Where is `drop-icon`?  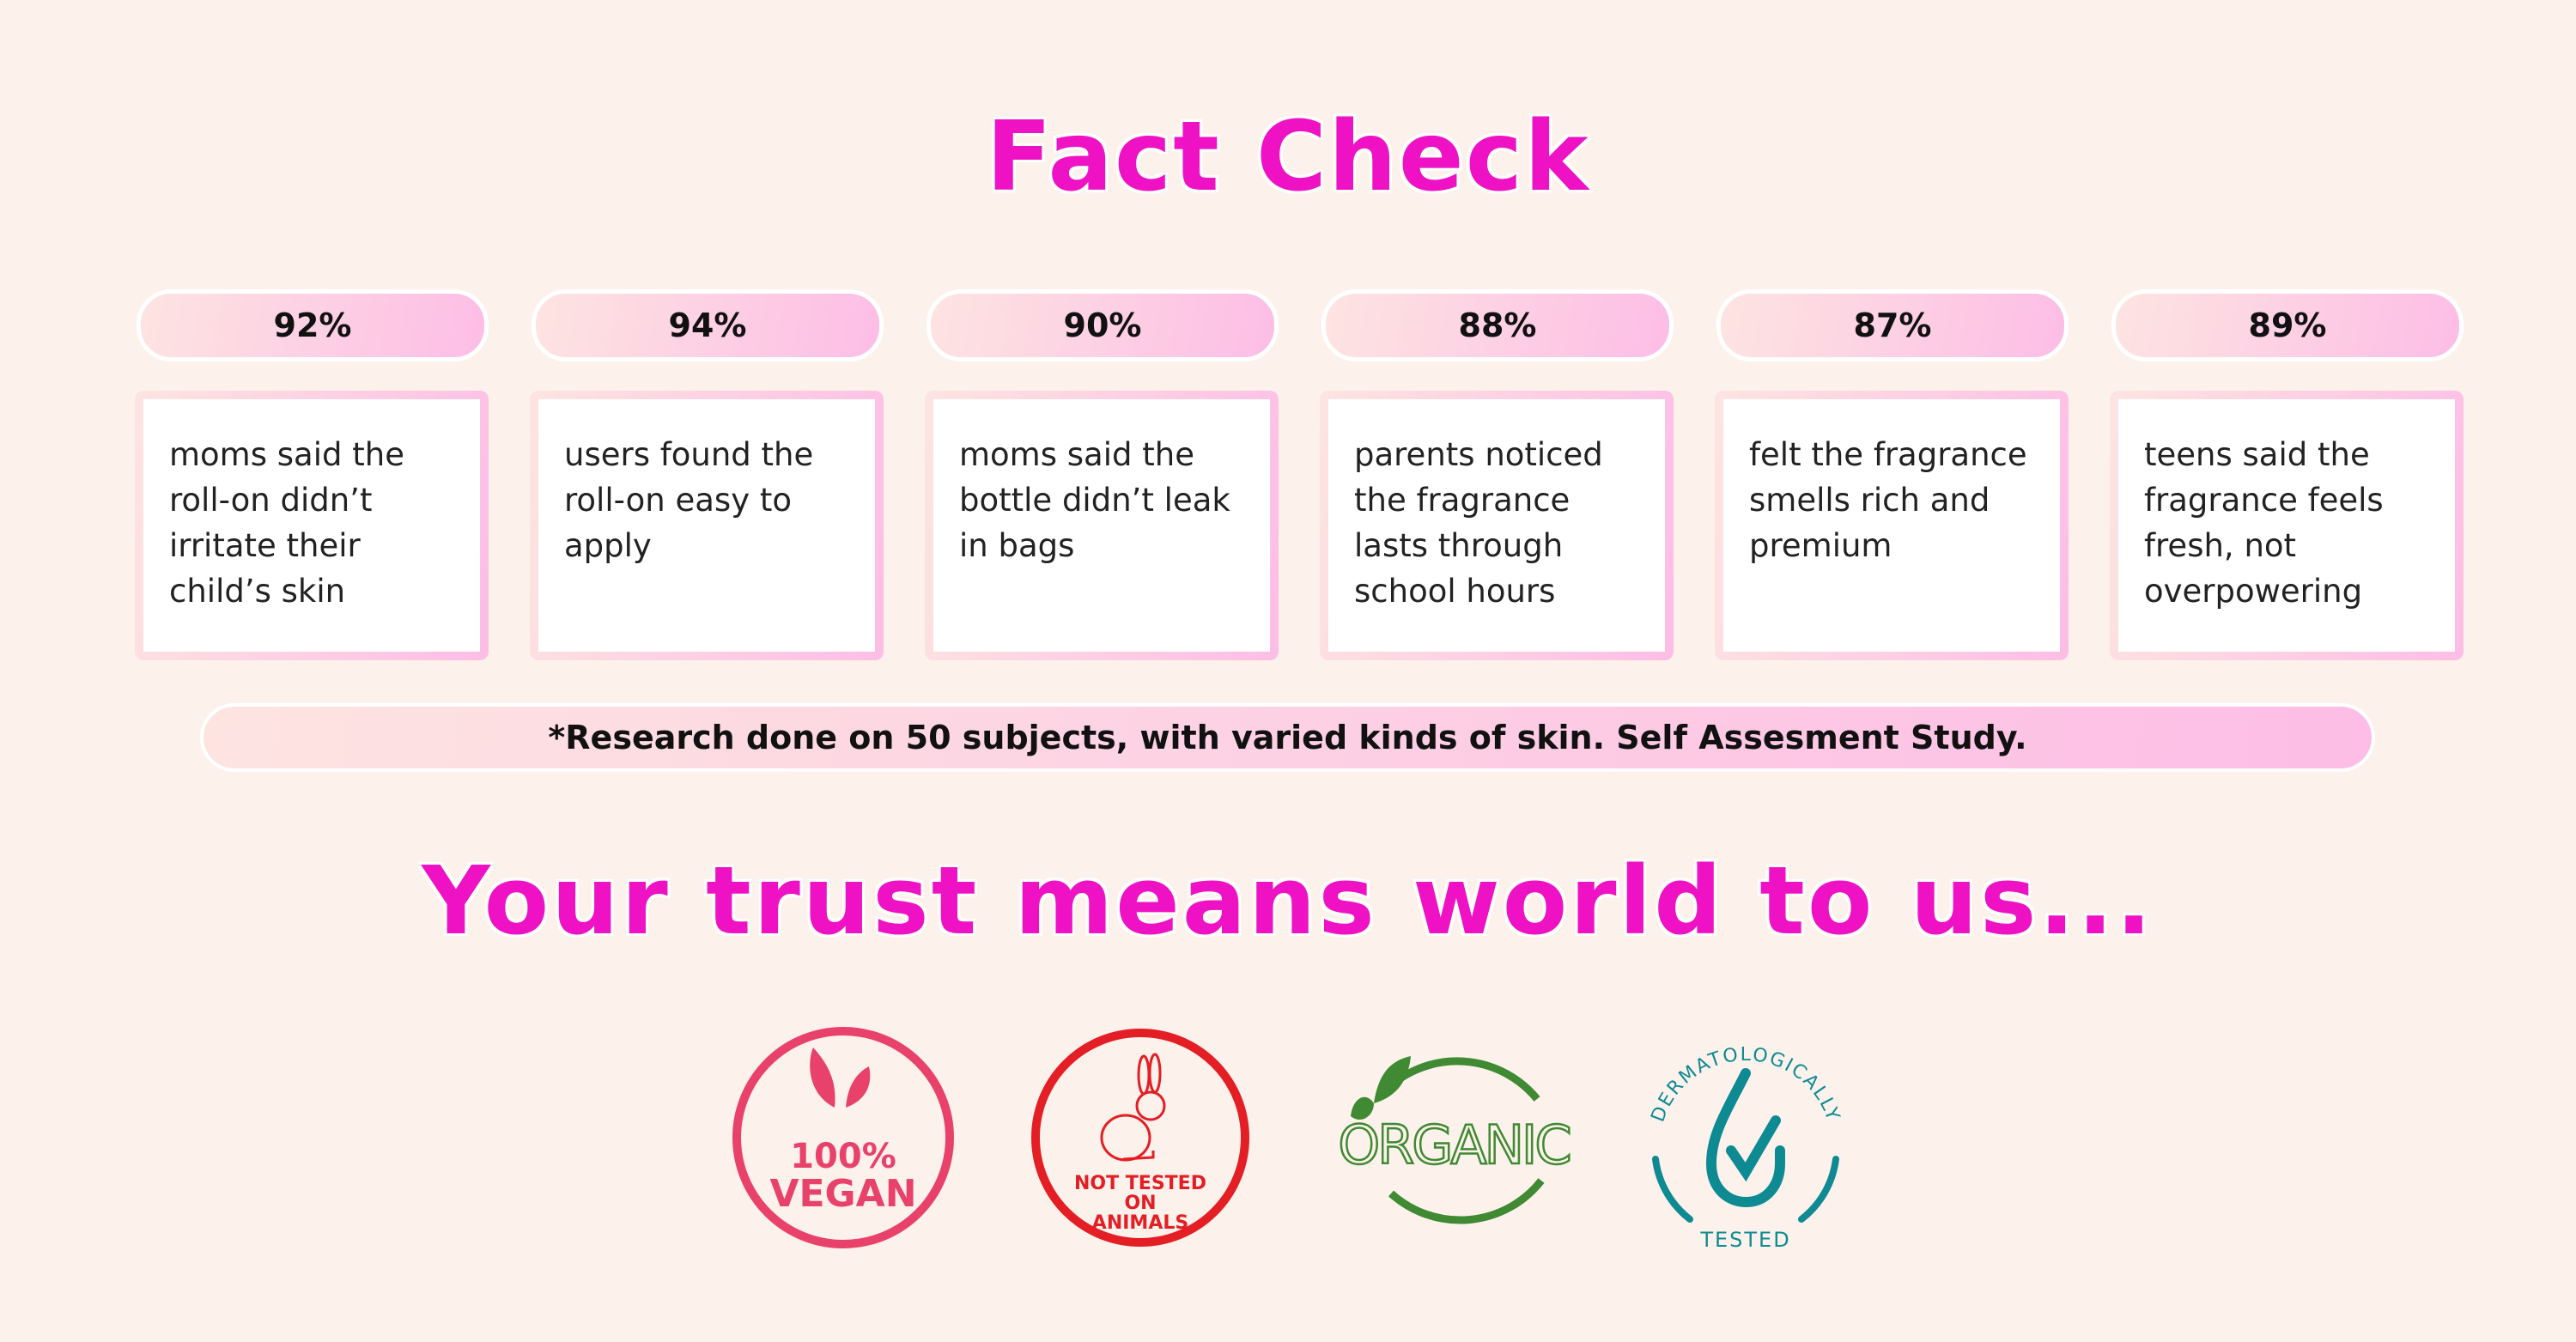 drop-icon is located at coordinates (1745, 1138).